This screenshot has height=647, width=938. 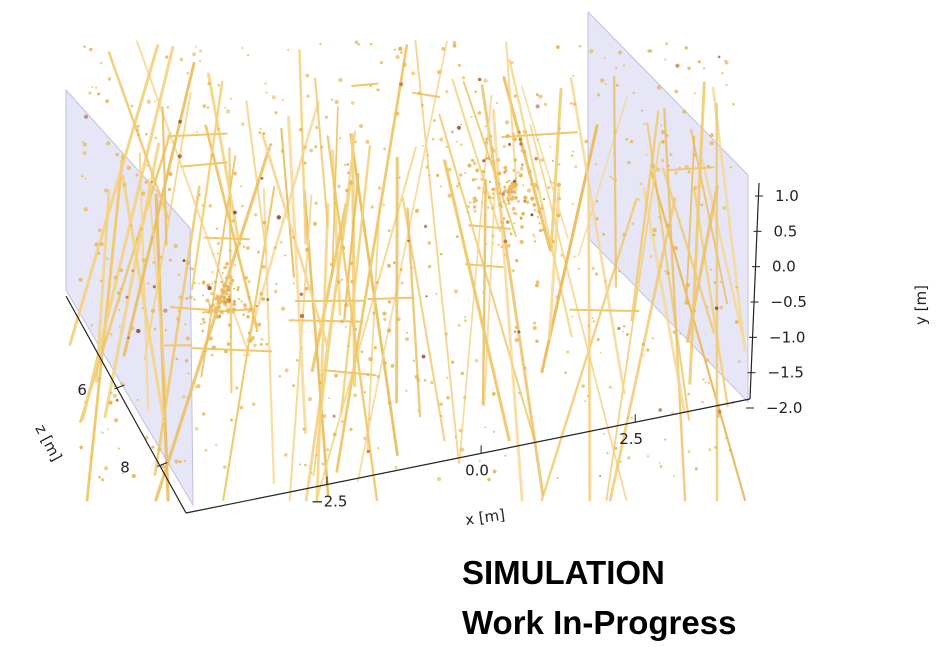 I want to click on z-tick-mark, so click(x=162, y=464).